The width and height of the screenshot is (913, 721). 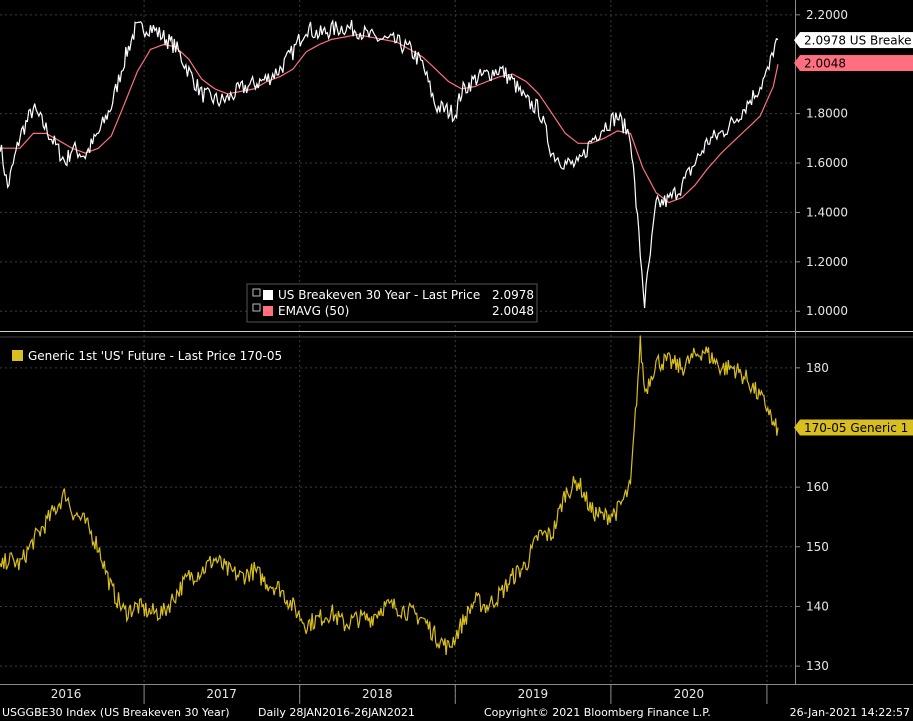 I want to click on top-legend-box, so click(x=392, y=303).